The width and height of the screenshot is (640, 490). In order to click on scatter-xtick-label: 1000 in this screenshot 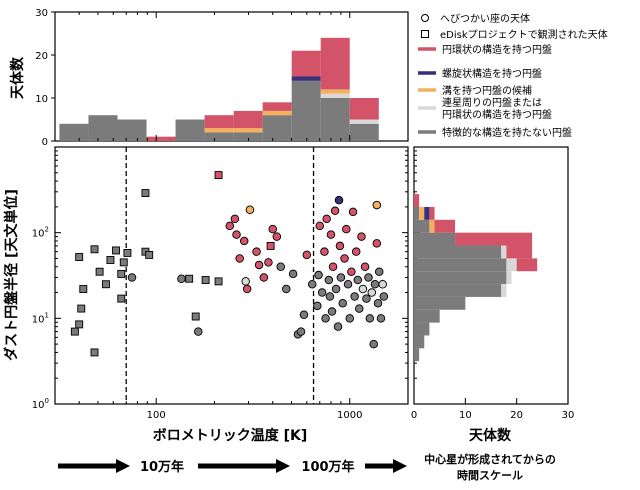, I will do `click(349, 415)`.